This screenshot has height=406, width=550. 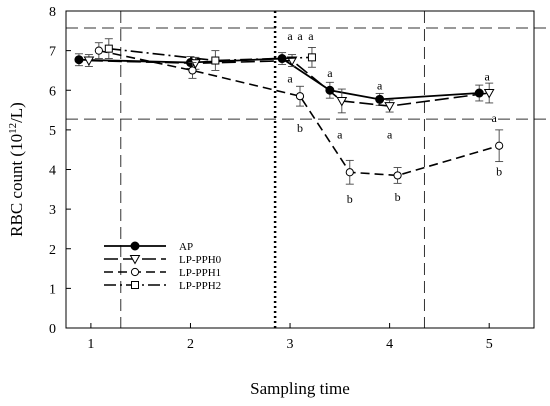 I want to click on y-tick-label: 5, so click(x=52, y=131).